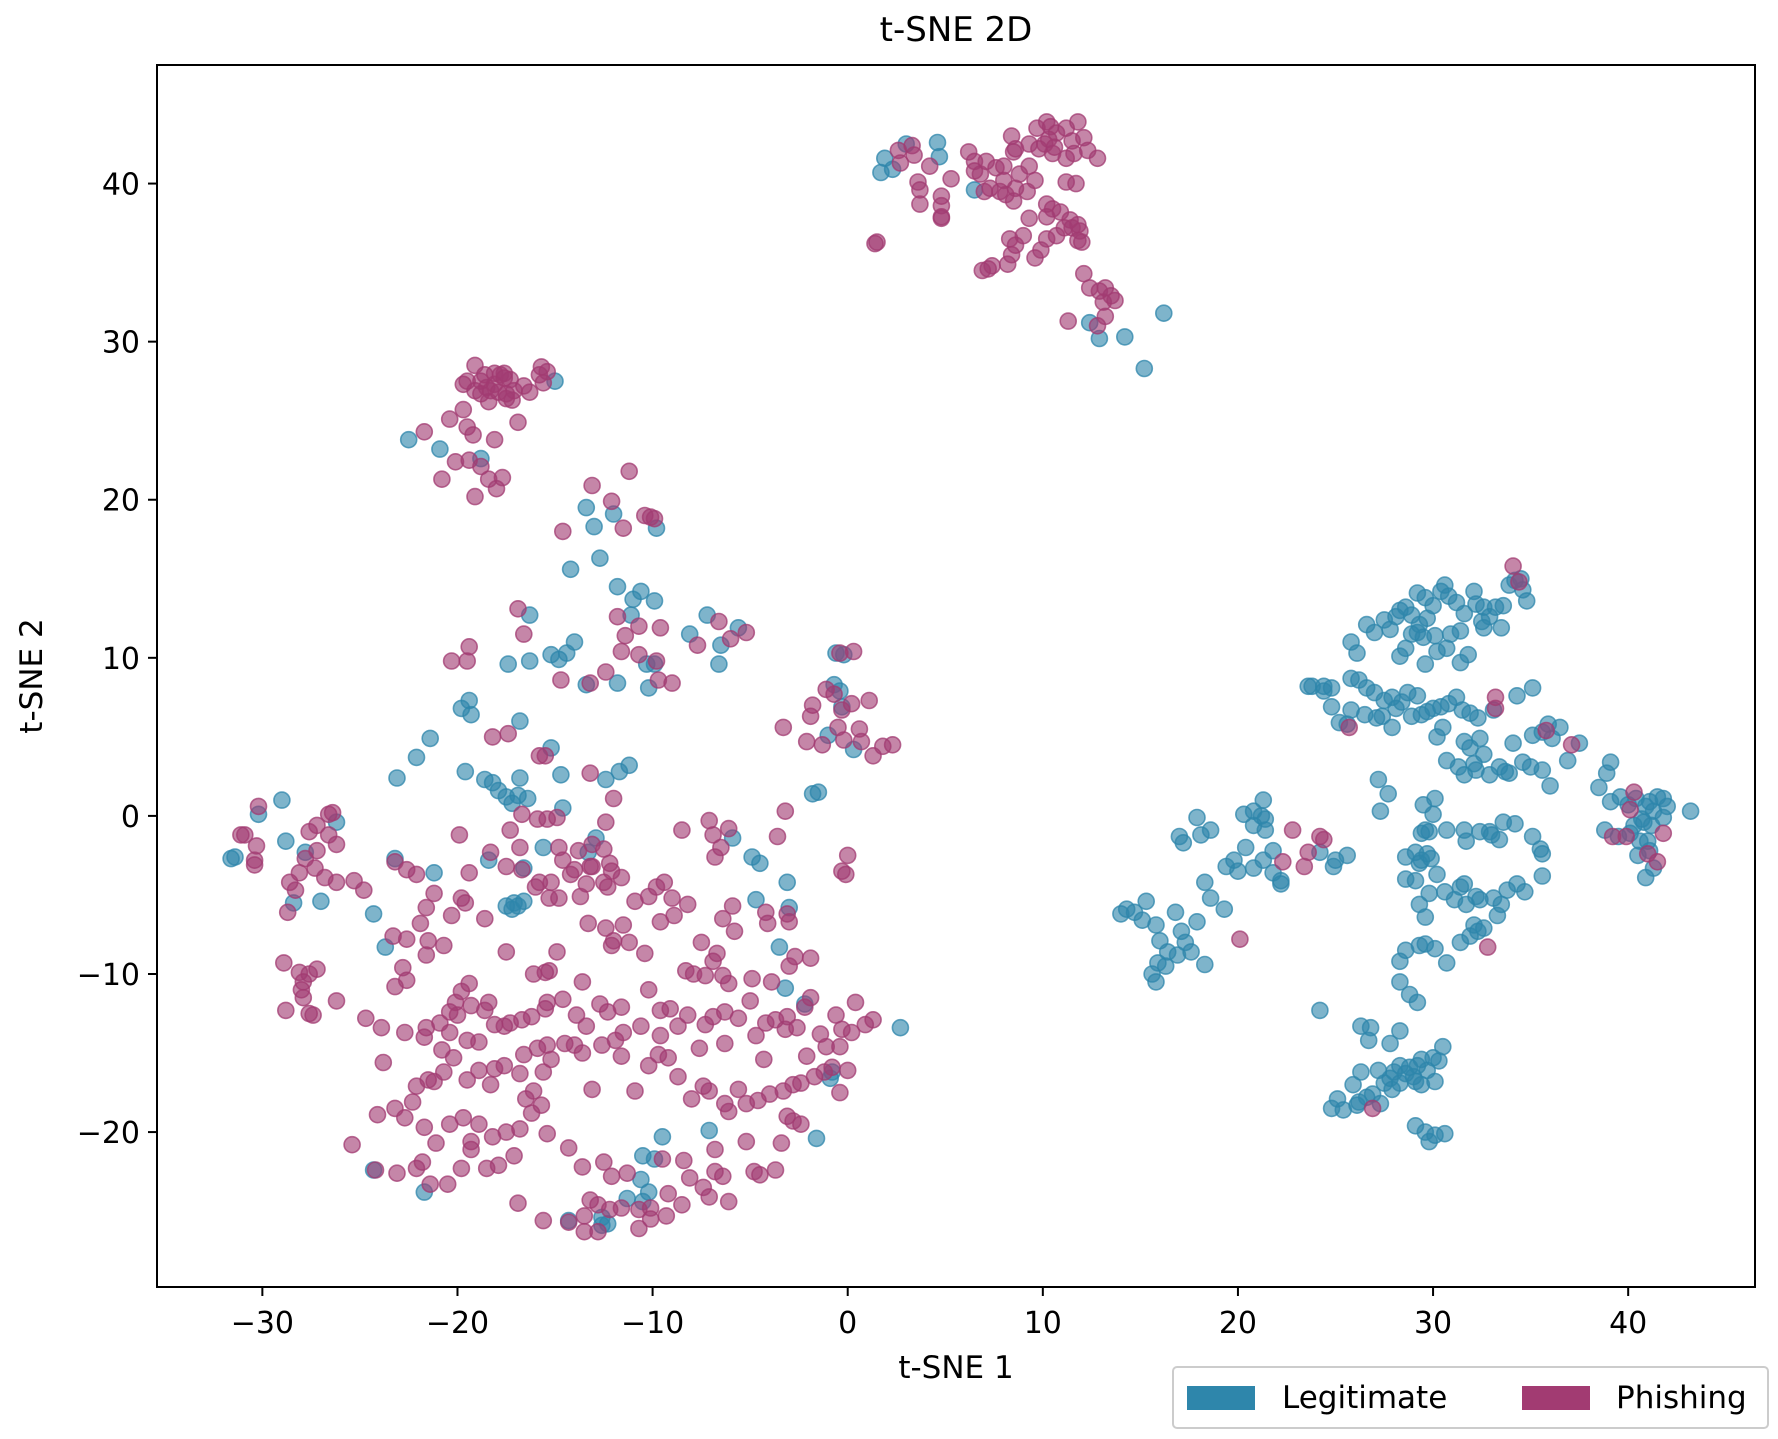 This screenshot has height=1439, width=1778. Describe the element at coordinates (1681, 1398) in the screenshot. I see `legend-label-phishing: Phishing` at that location.